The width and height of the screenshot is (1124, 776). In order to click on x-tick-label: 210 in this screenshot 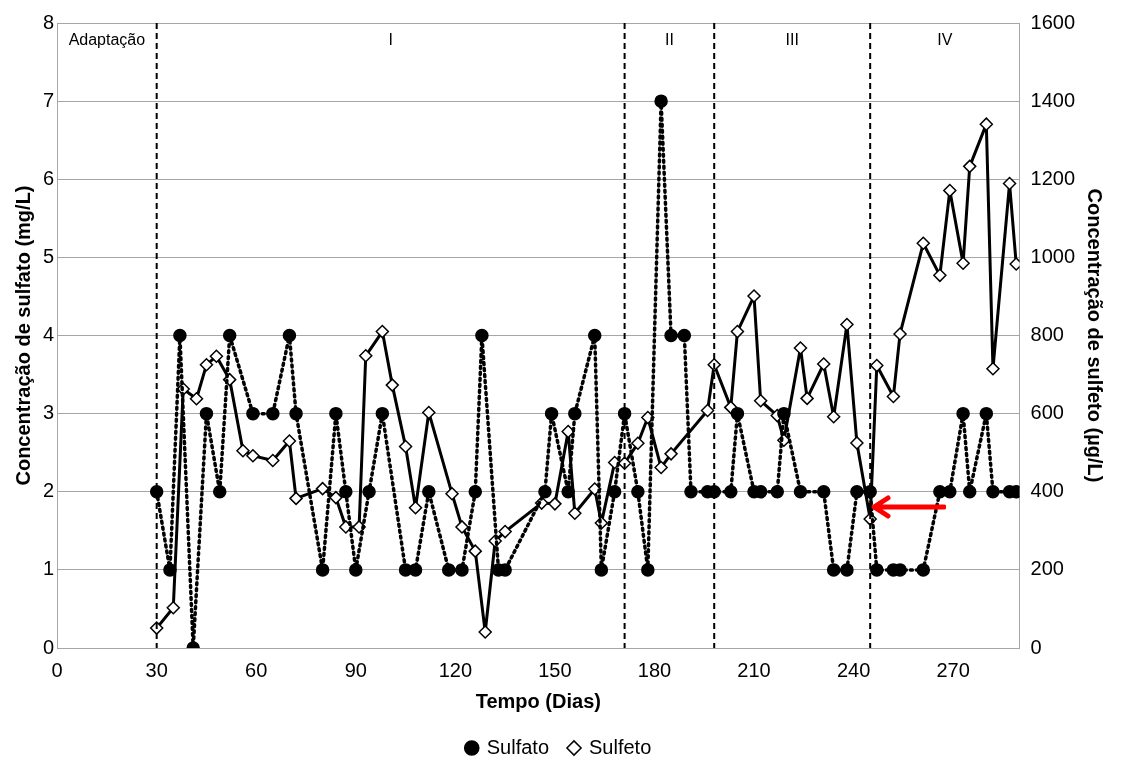, I will do `click(754, 669)`.